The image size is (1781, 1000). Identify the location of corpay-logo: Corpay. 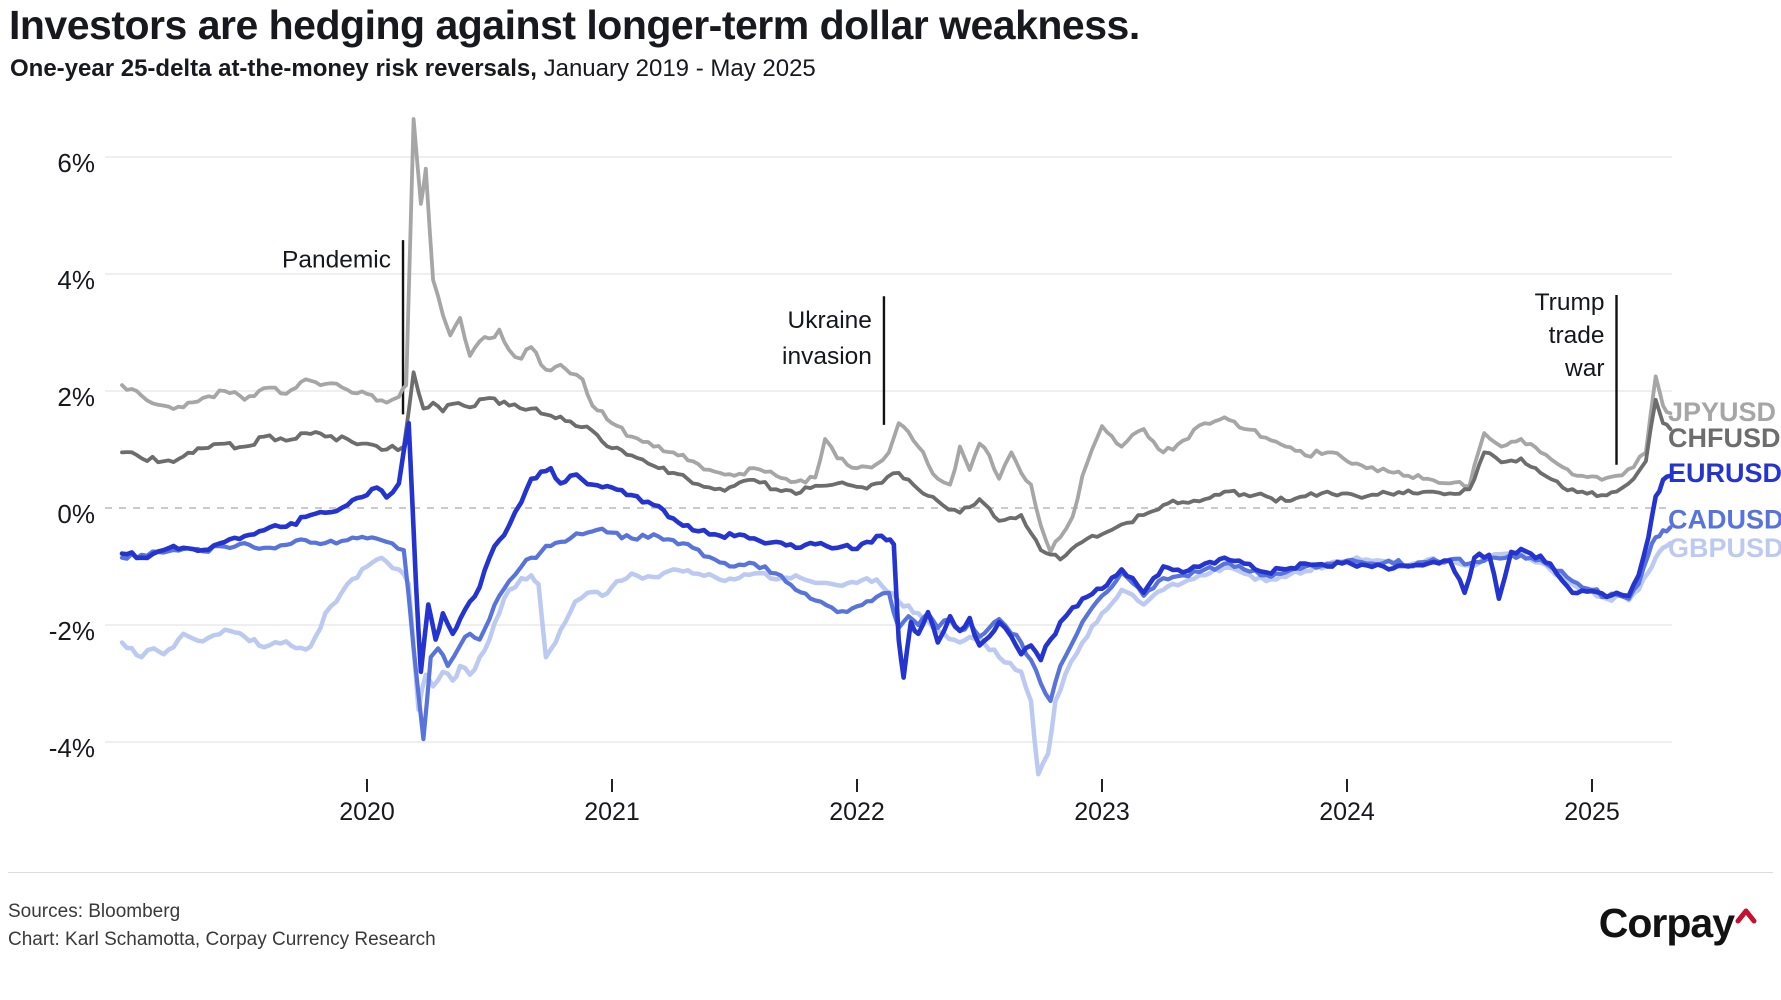
(1678, 923).